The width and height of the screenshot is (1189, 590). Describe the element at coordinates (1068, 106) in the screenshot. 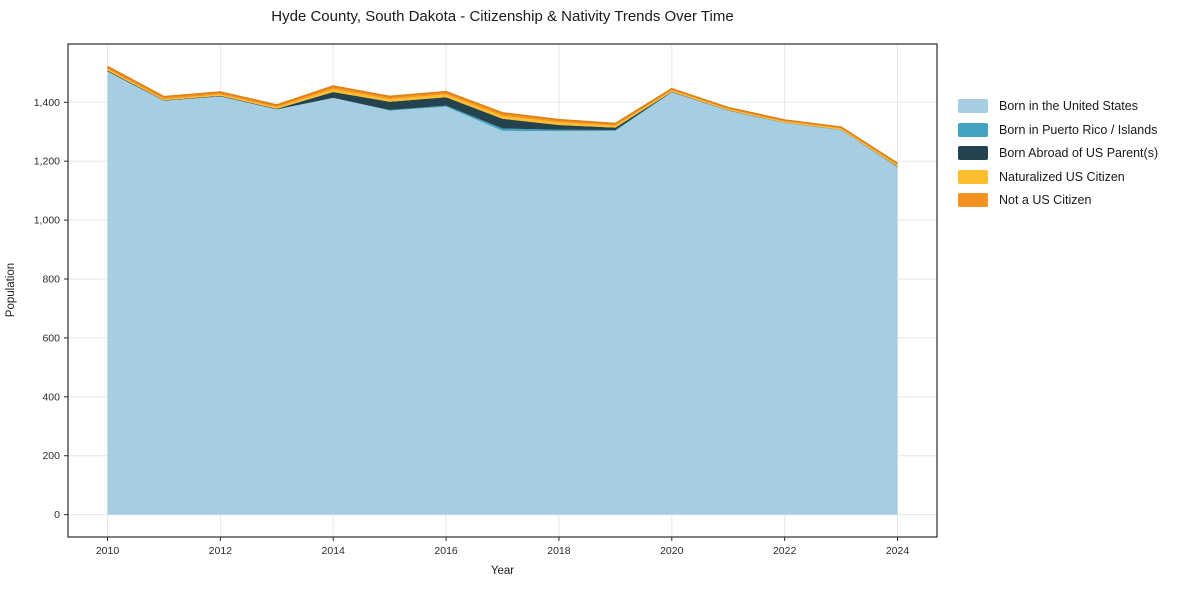

I see `legend-label: Born in the United States` at that location.